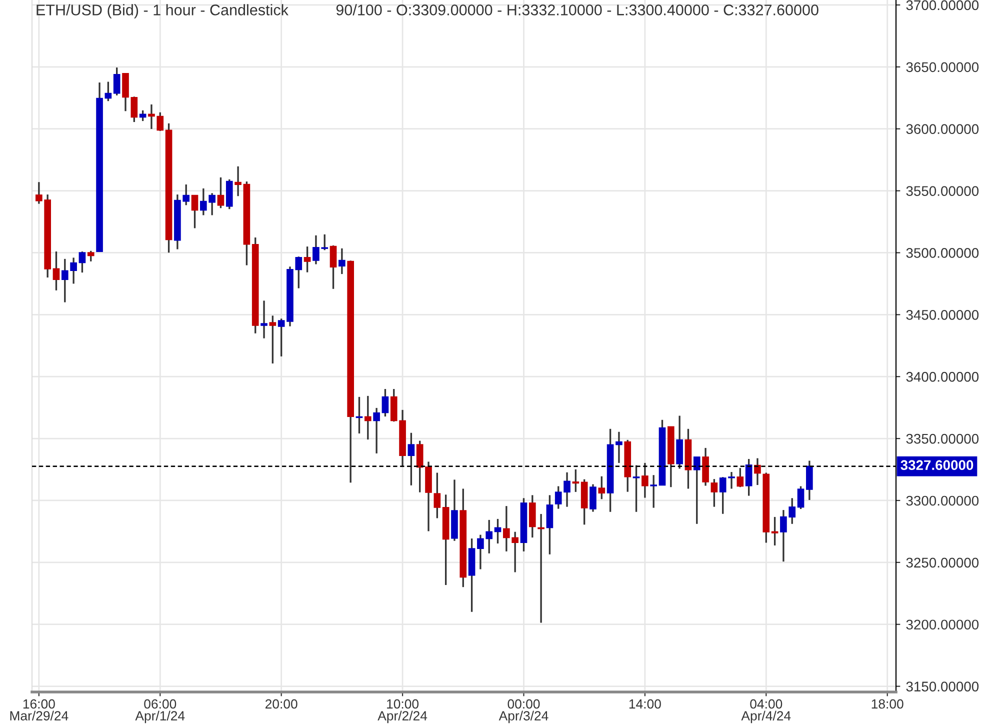 The height and width of the screenshot is (728, 996). I want to click on y-tick-label: 3350.00000, so click(942, 439).